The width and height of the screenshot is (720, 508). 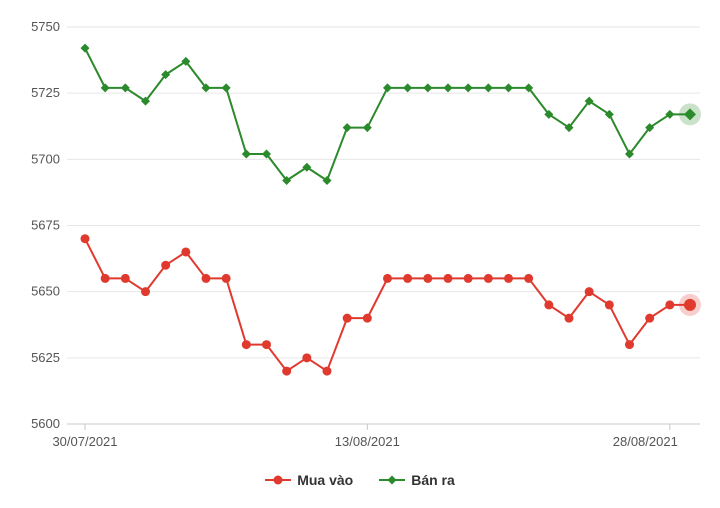 I want to click on legend-swatch-mua-vao, so click(x=278, y=480).